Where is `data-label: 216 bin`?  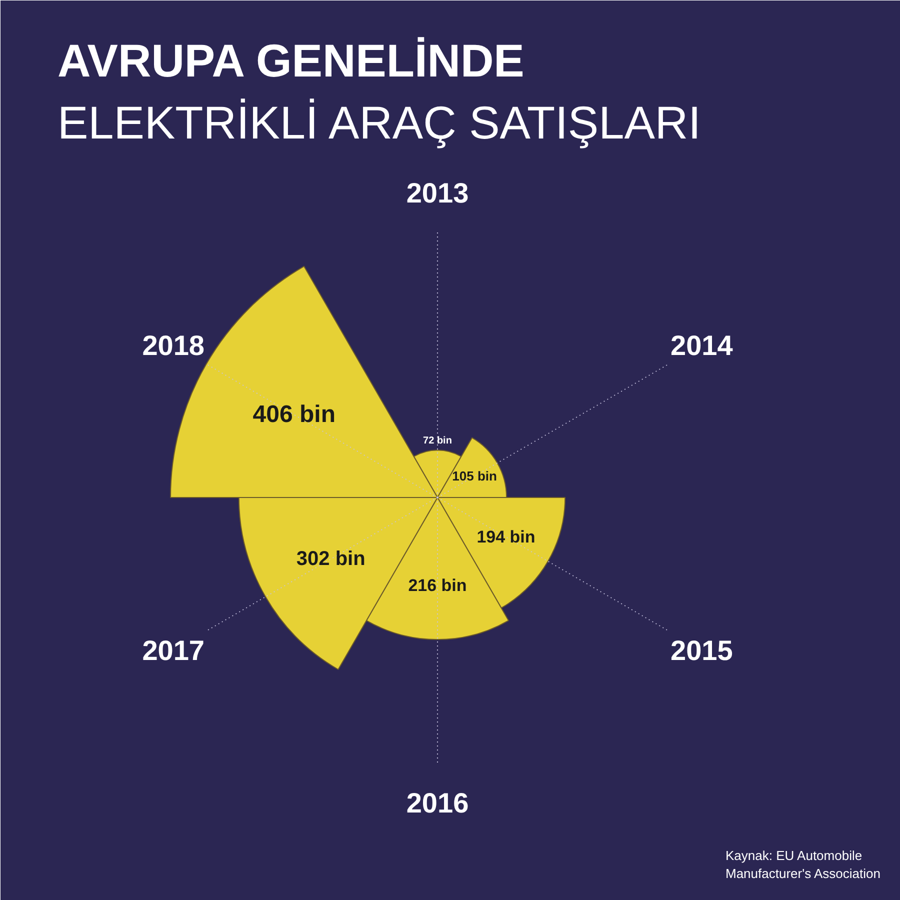 data-label: 216 bin is located at coordinates (437, 586).